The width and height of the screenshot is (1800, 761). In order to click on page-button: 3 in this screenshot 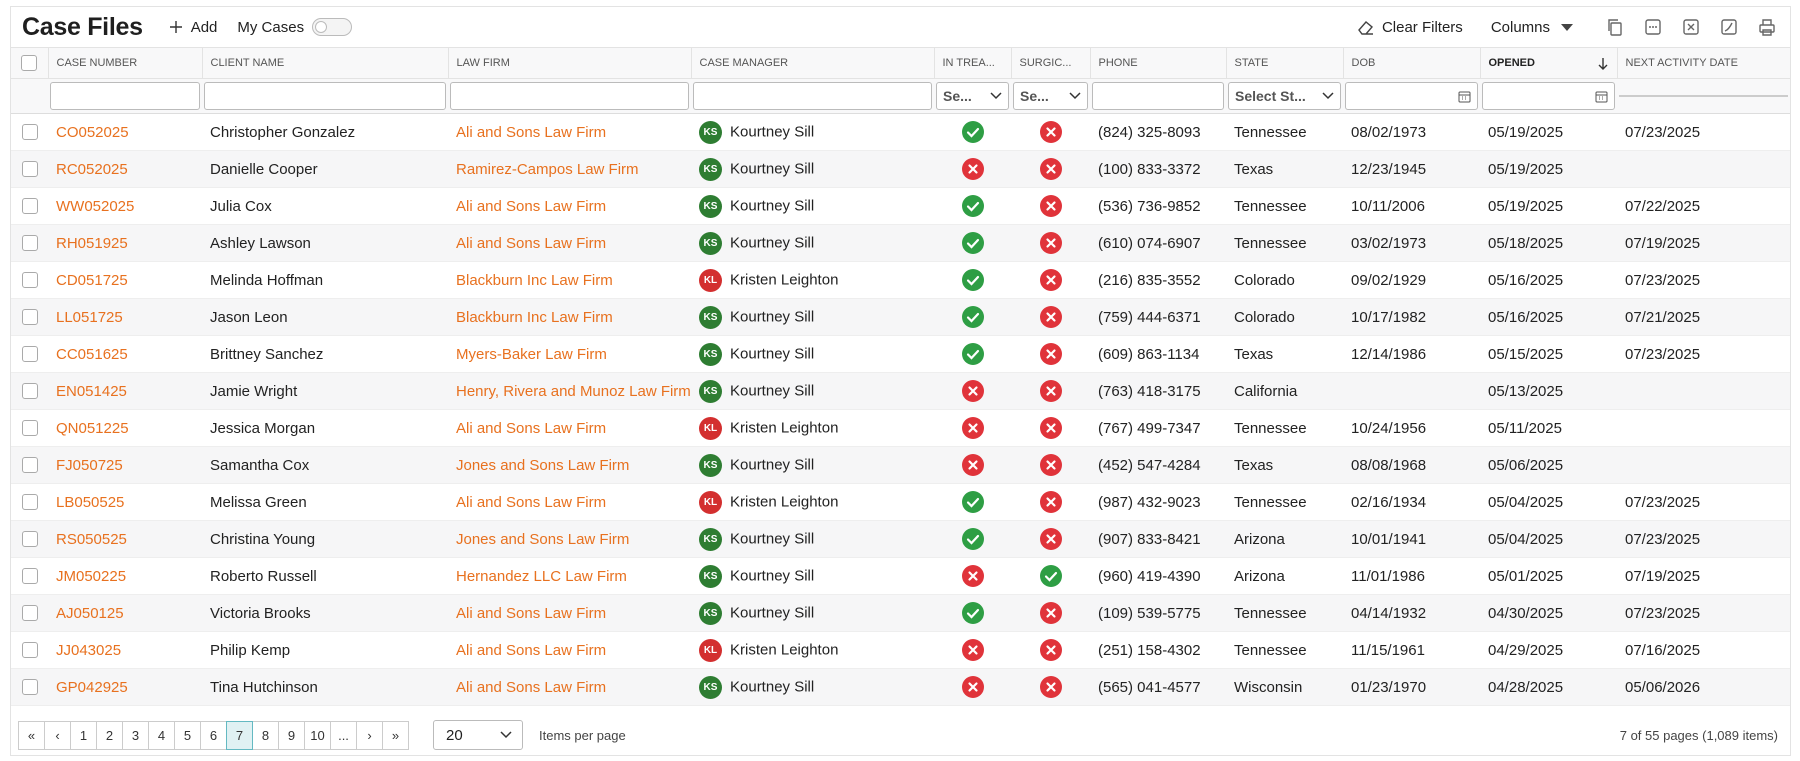, I will do `click(135, 735)`.